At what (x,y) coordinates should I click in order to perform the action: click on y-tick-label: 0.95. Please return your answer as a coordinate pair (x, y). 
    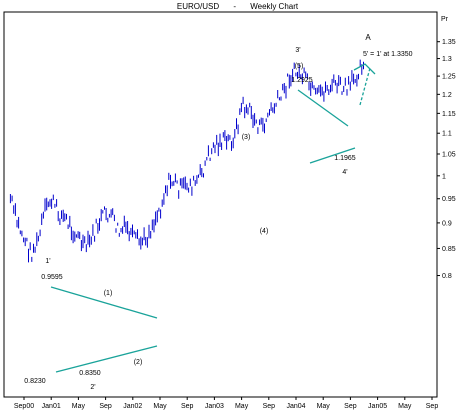
    Looking at the image, I should click on (449, 199).